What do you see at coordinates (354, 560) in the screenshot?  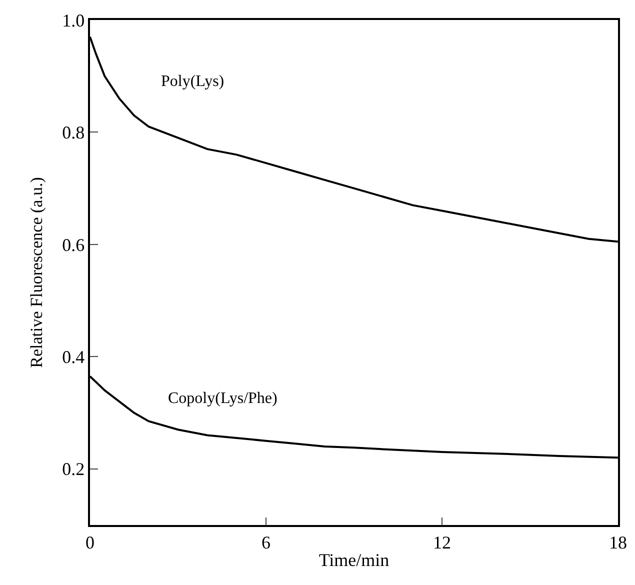 I see `x-axis-title: Time/min` at bounding box center [354, 560].